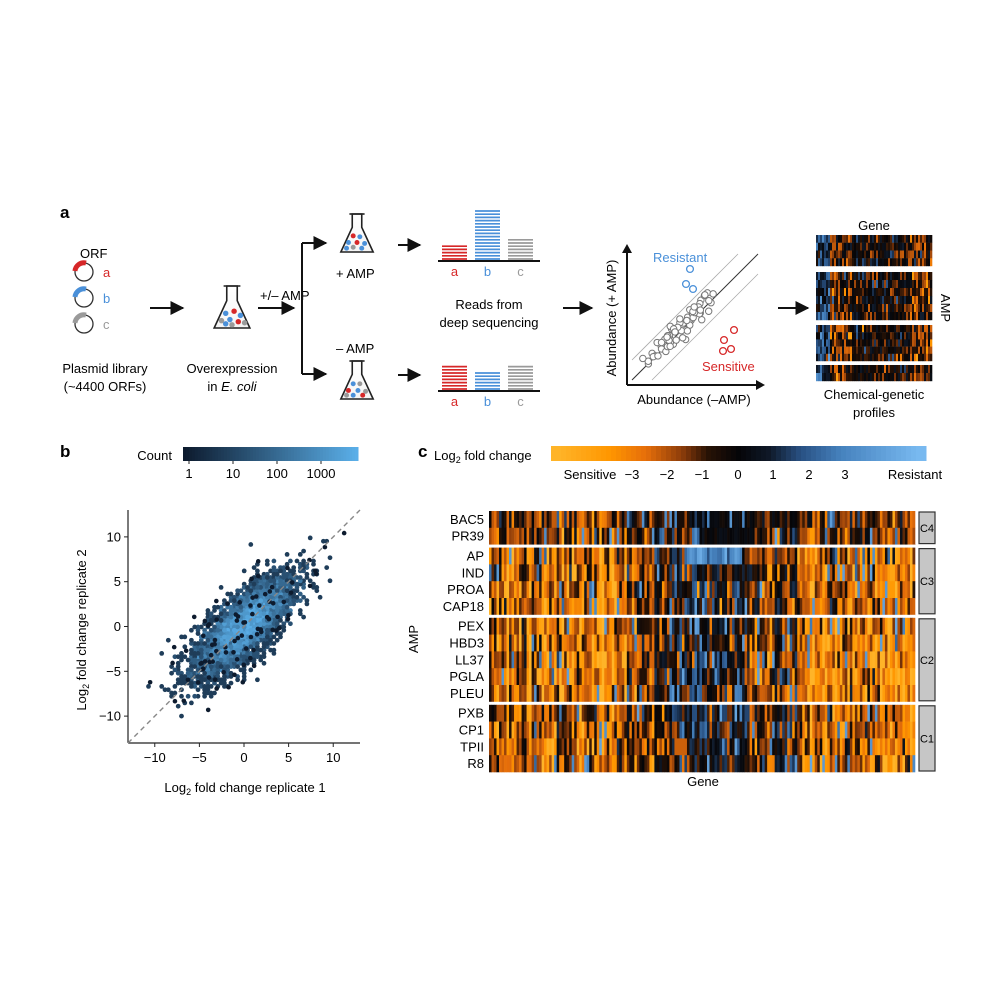  I want to click on library-caption-line2: (~4400 ORFs), so click(105, 386).